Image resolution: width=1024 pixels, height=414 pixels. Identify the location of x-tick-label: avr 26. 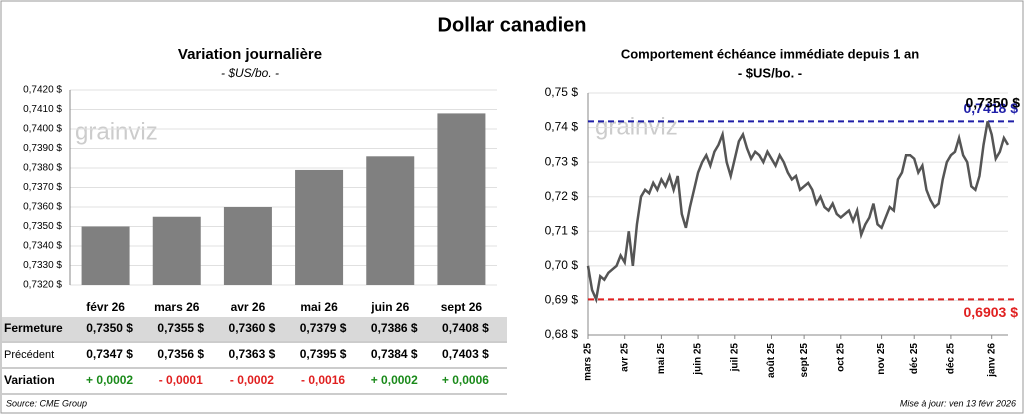
(248, 307).